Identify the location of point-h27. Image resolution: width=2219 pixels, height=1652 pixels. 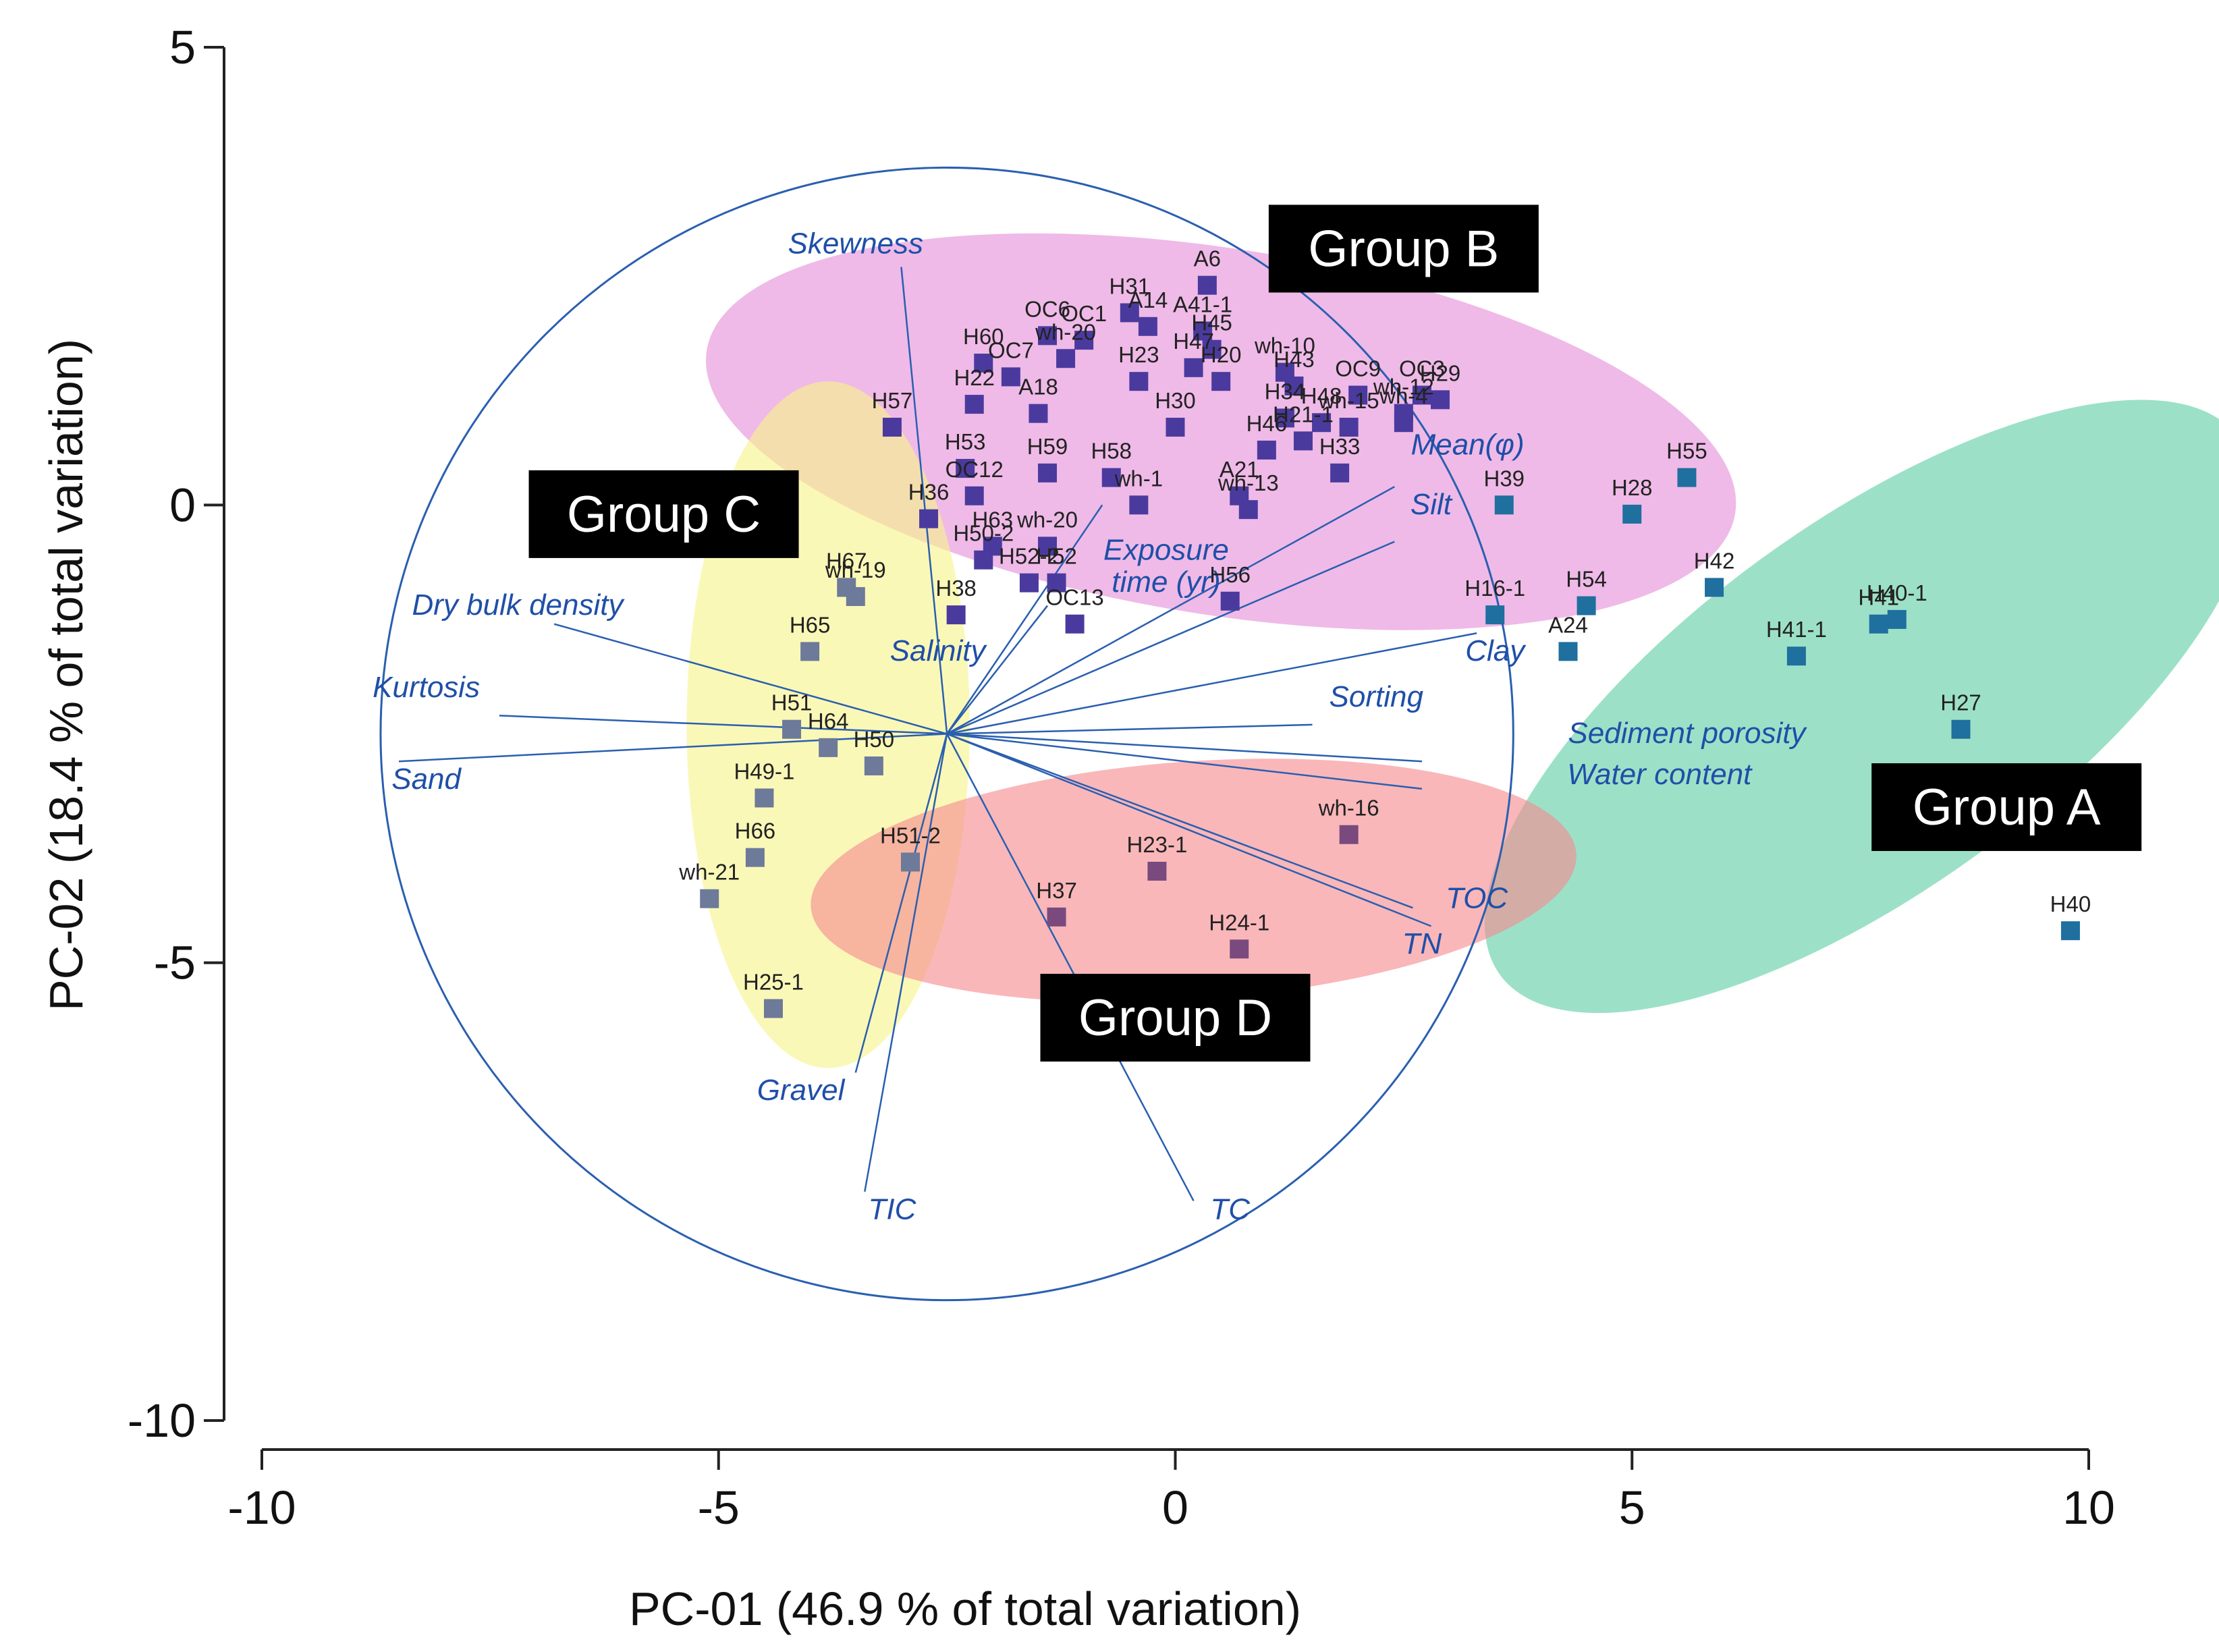
(1961, 729).